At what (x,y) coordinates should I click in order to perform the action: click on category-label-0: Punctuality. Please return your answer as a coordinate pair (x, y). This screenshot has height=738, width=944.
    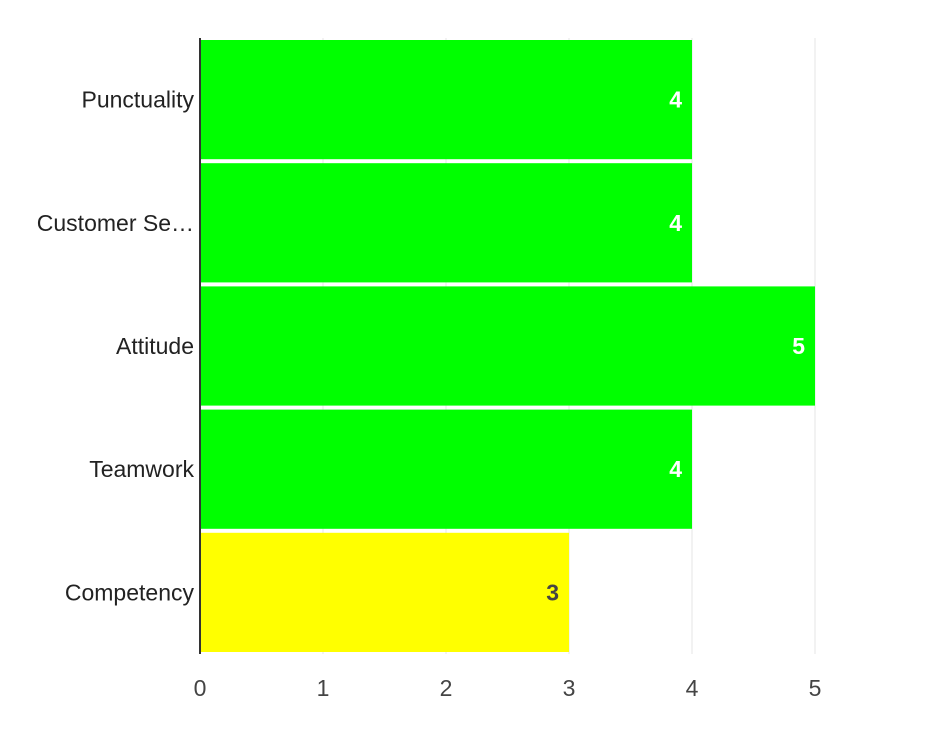
    Looking at the image, I should click on (137, 100).